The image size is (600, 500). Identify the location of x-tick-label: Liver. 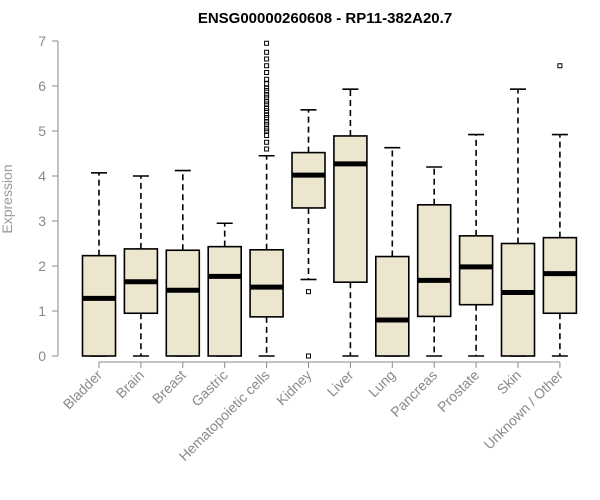
(340, 383).